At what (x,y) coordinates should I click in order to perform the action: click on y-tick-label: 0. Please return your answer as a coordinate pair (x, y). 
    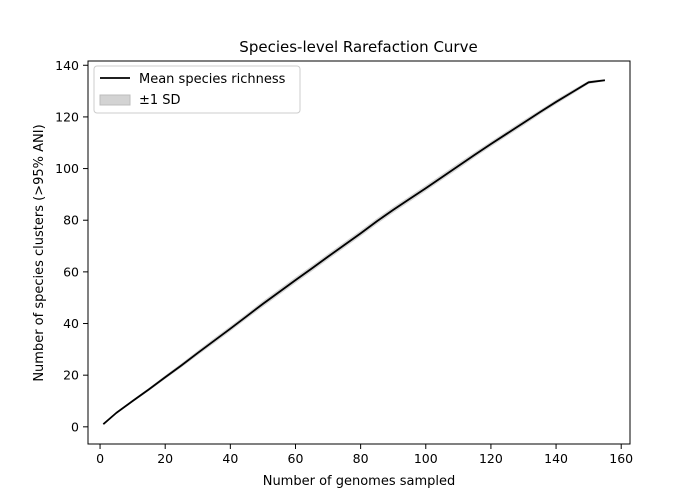
    Looking at the image, I should click on (75, 426).